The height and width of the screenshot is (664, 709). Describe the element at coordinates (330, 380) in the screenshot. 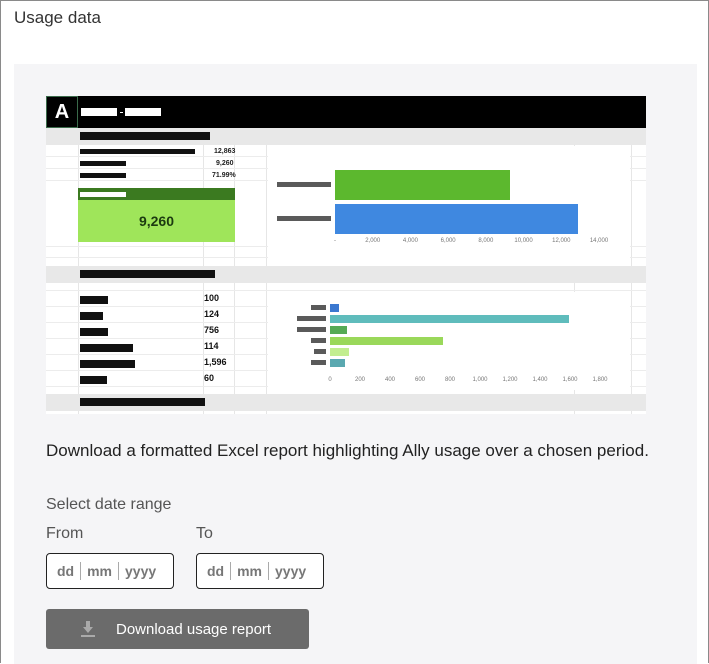

I see `axis-tick-label: 0` at that location.